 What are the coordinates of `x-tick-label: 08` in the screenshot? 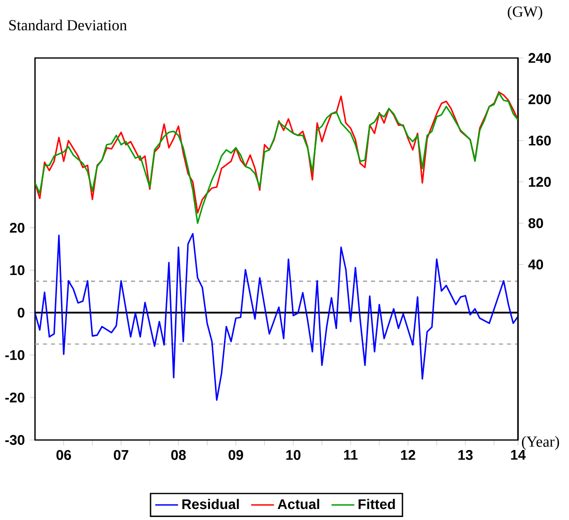 It's located at (178, 455).